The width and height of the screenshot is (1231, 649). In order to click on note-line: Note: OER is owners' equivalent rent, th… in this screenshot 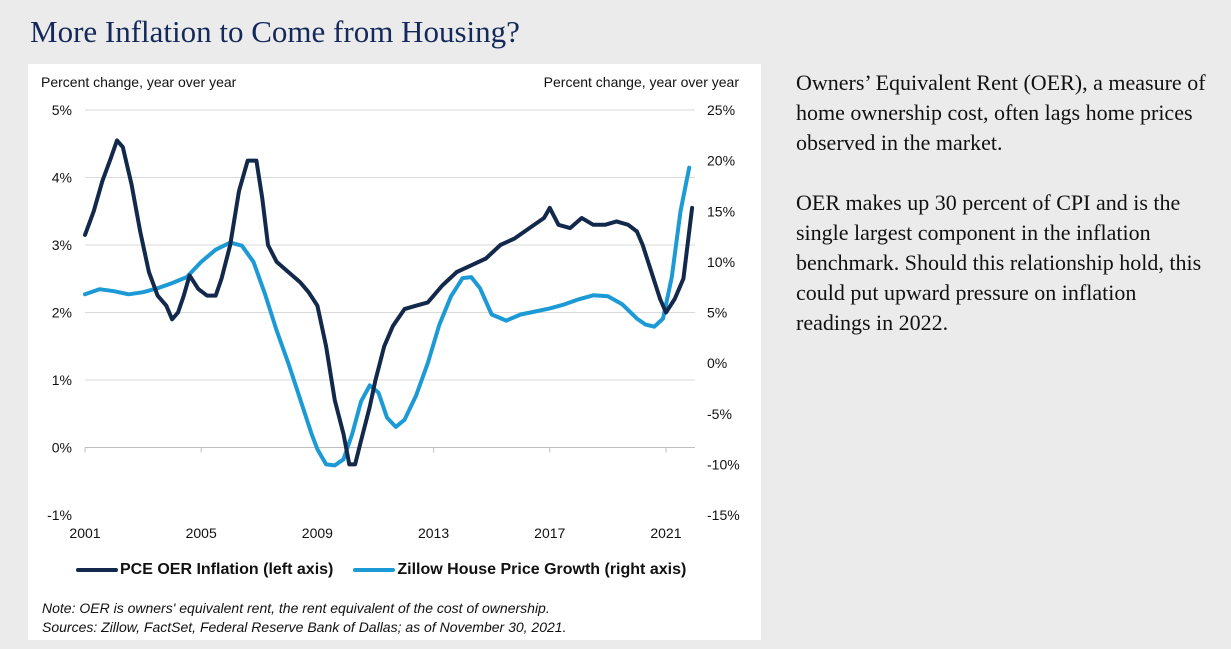, I will do `click(296, 608)`.